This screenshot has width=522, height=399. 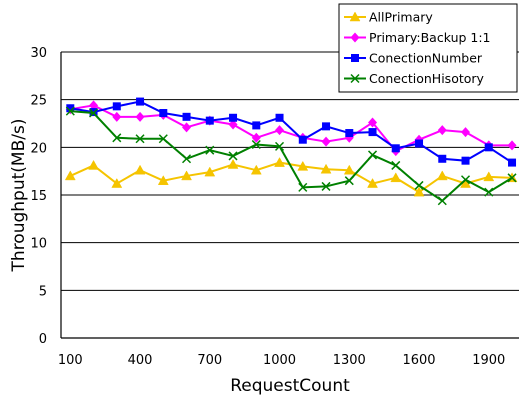 I want to click on legend-label: AllPrimary, so click(x=401, y=17).